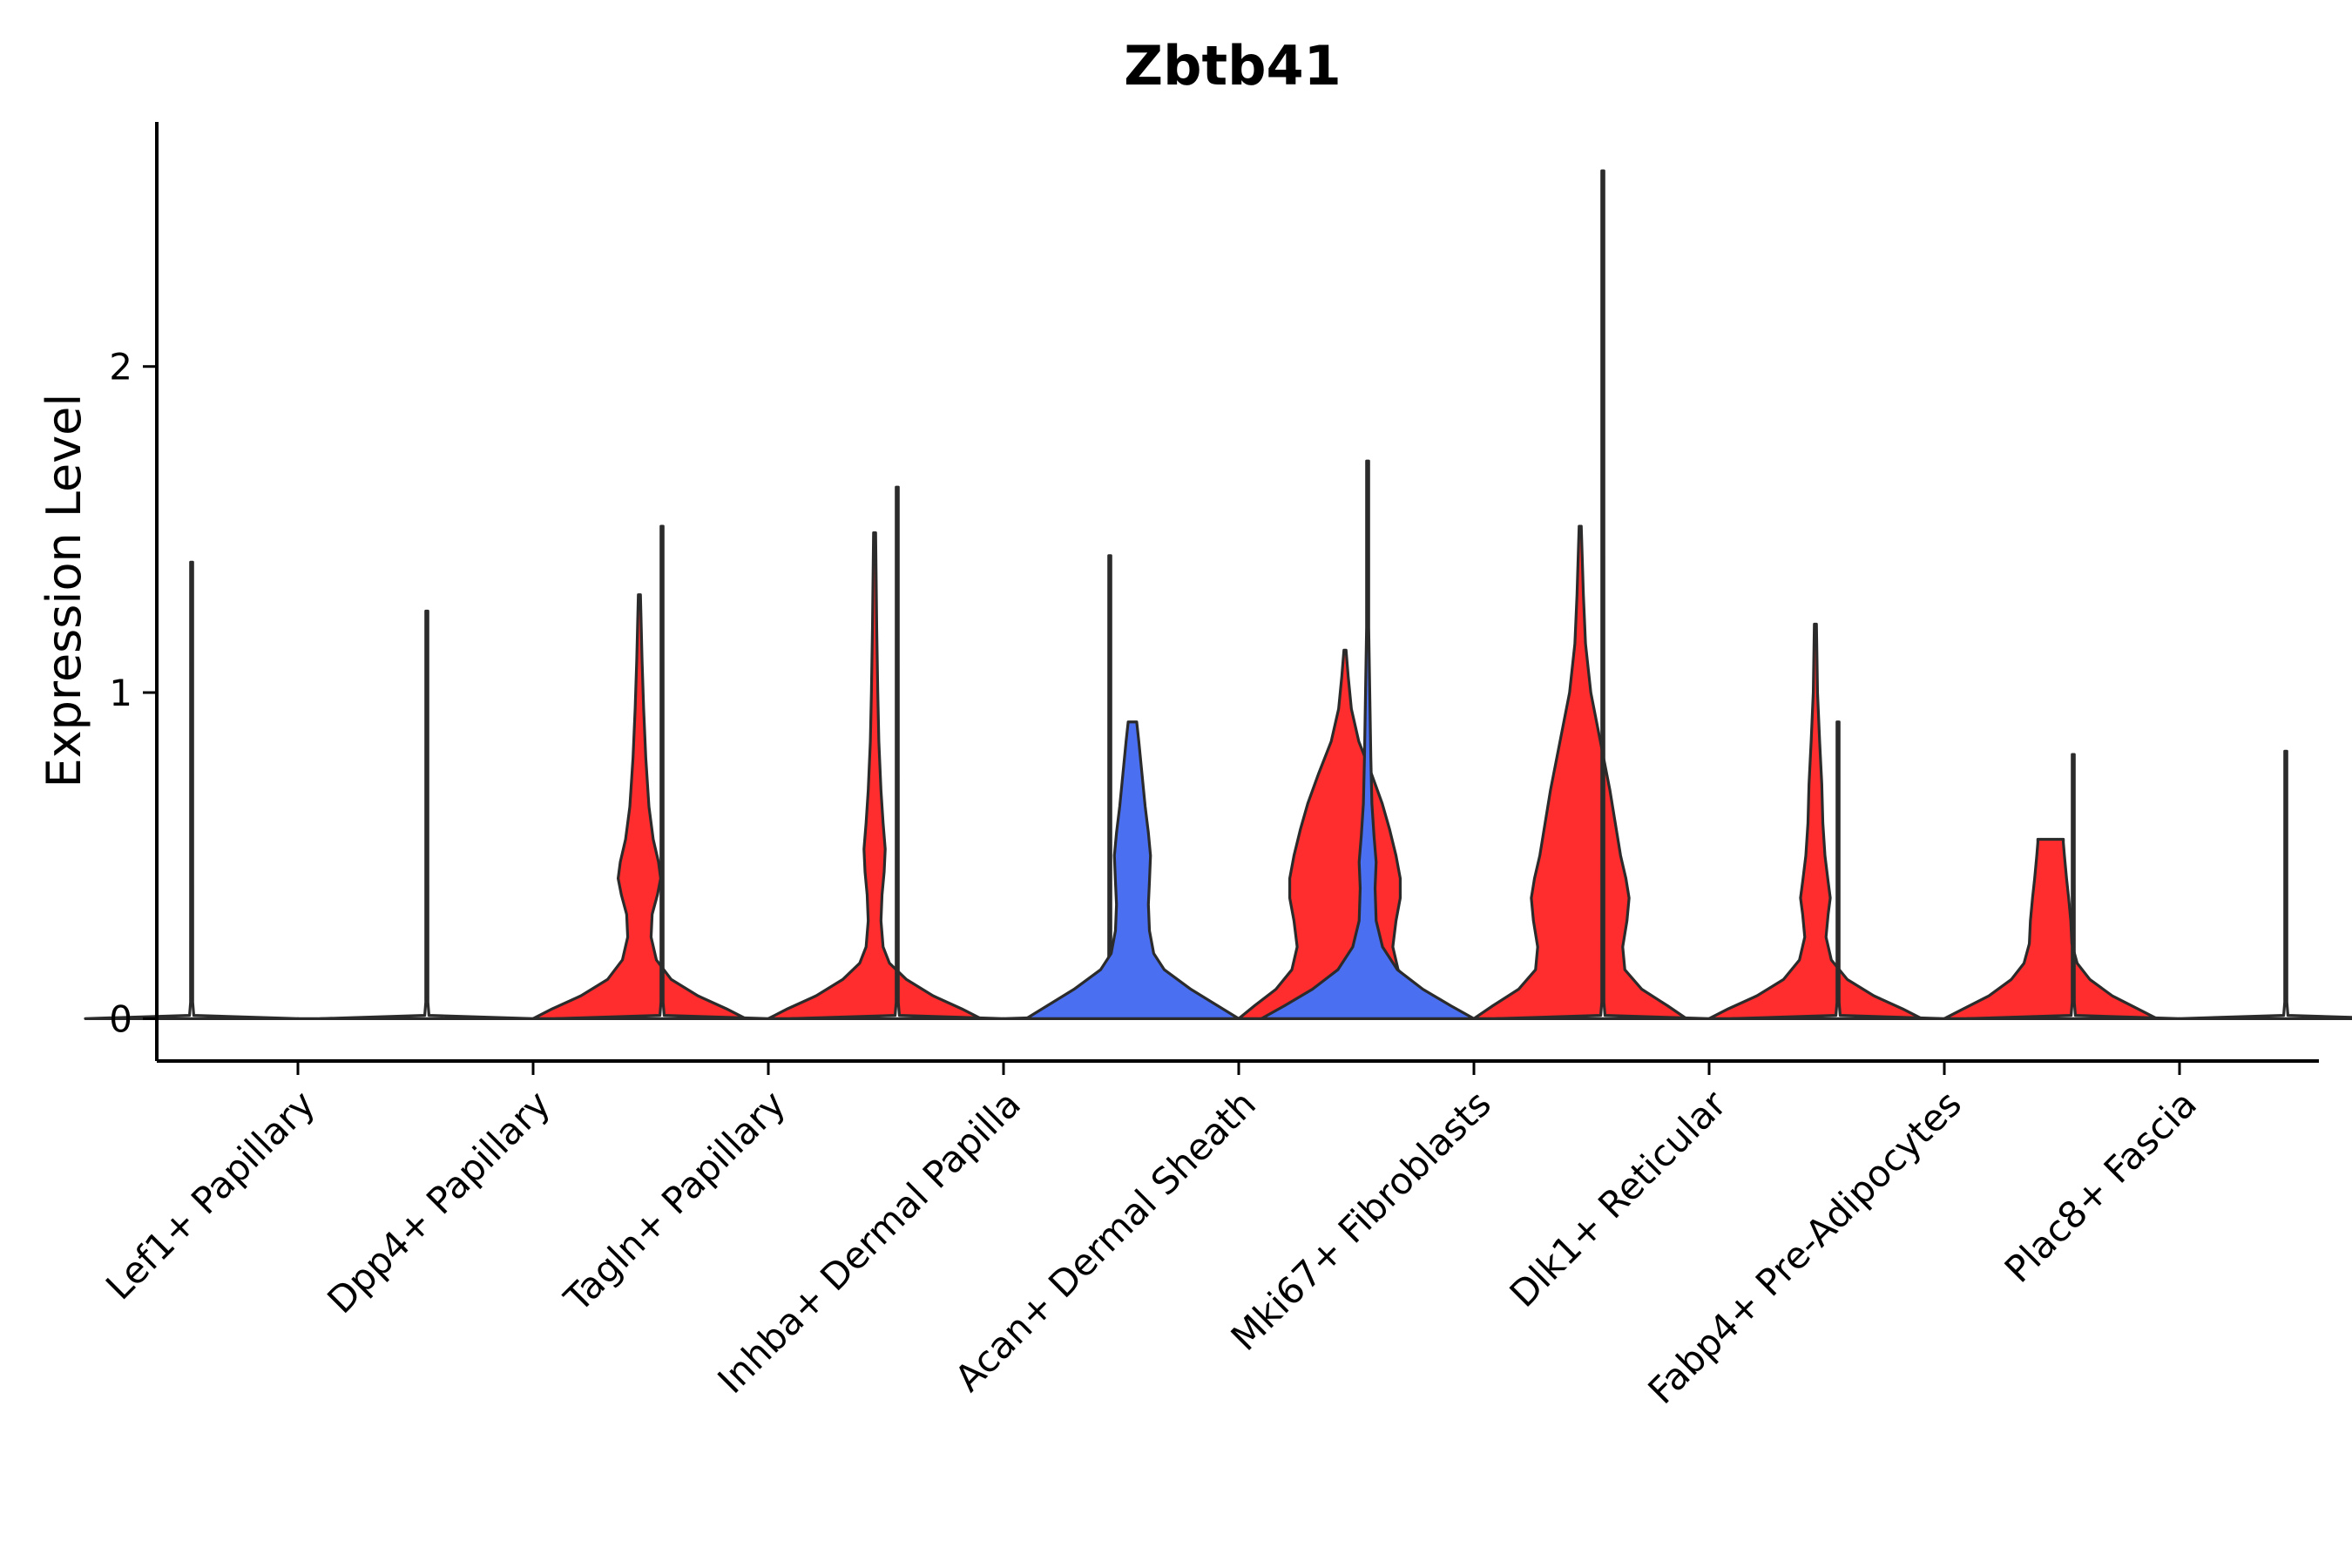  What do you see at coordinates (438, 1201) in the screenshot?
I see `x-tick-label: Dpp4+ Papillary` at bounding box center [438, 1201].